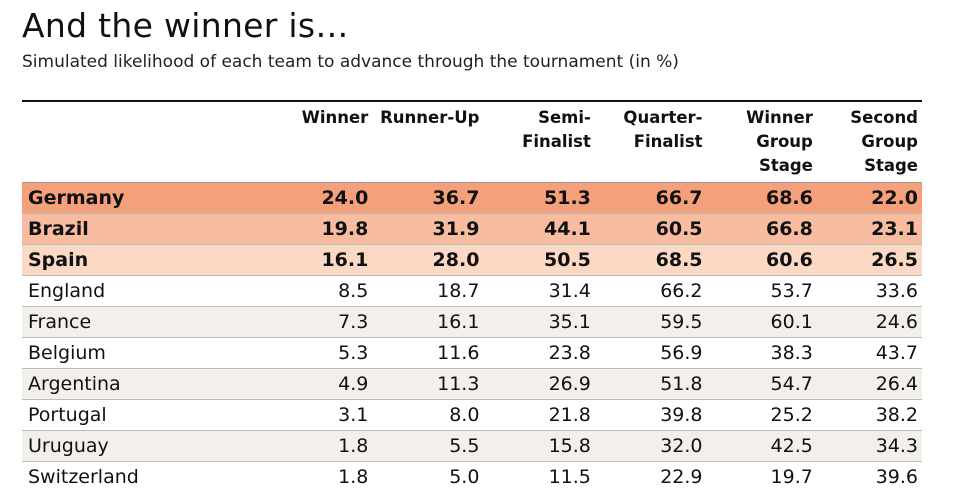  What do you see at coordinates (142, 353) in the screenshot?
I see `team-name: Belgium` at bounding box center [142, 353].